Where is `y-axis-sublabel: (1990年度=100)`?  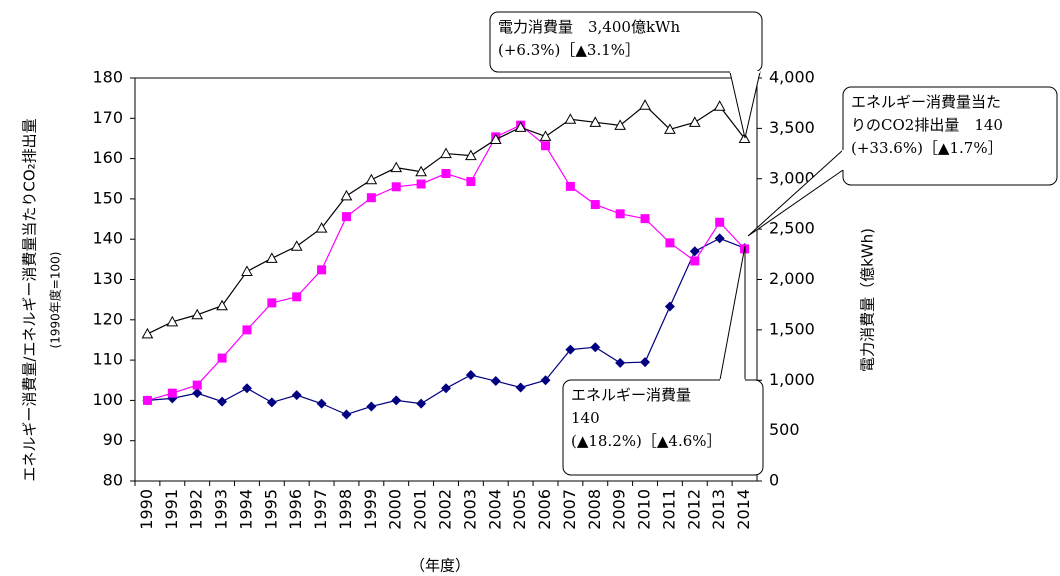
y-axis-sublabel: (1990年度=100) is located at coordinates (55, 300).